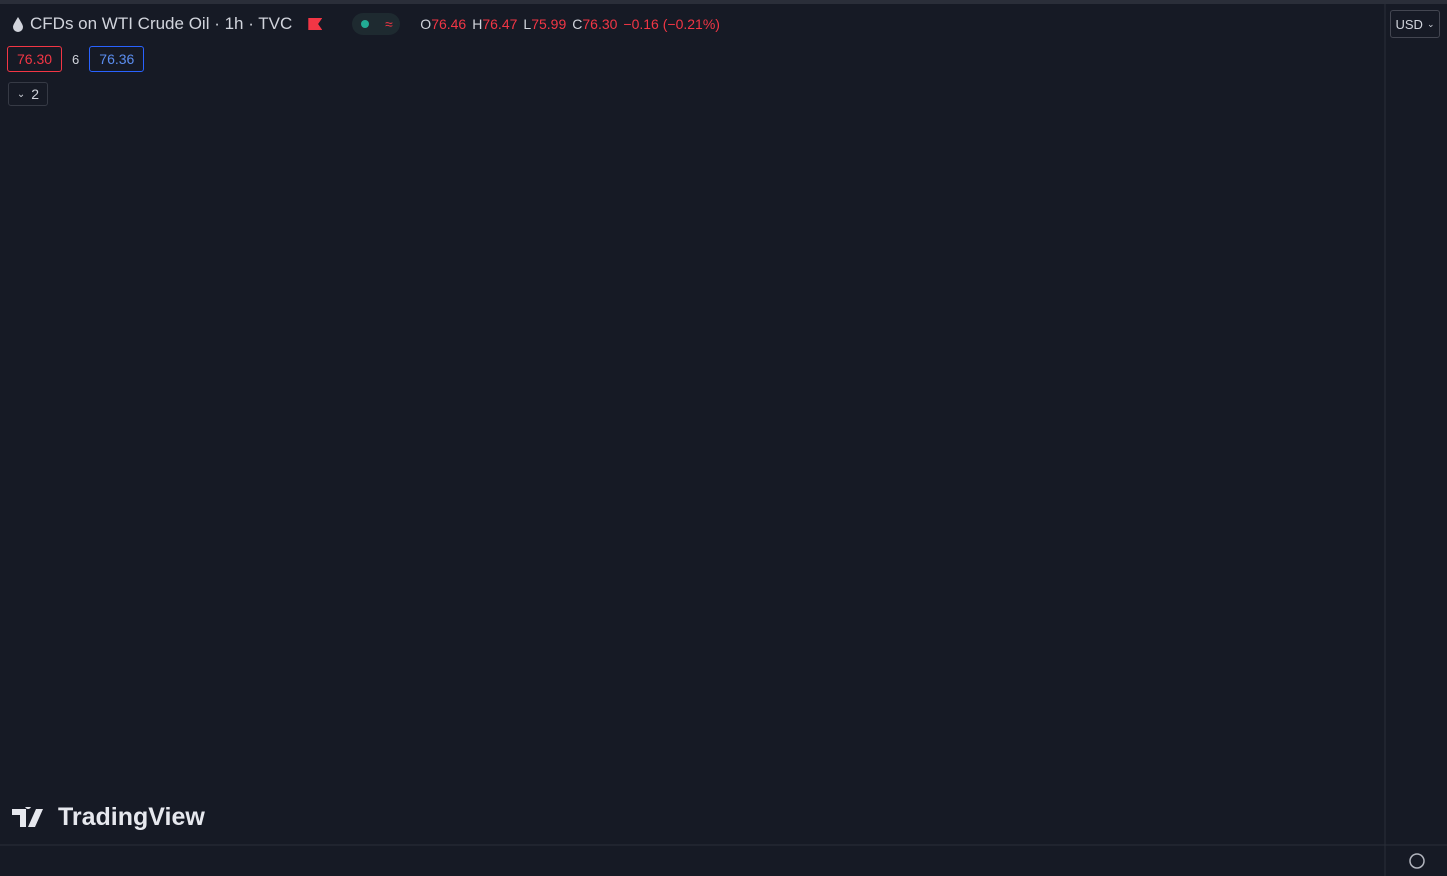 This screenshot has height=876, width=1447. What do you see at coordinates (426, 24) in the screenshot?
I see `ohlc-key: O` at bounding box center [426, 24].